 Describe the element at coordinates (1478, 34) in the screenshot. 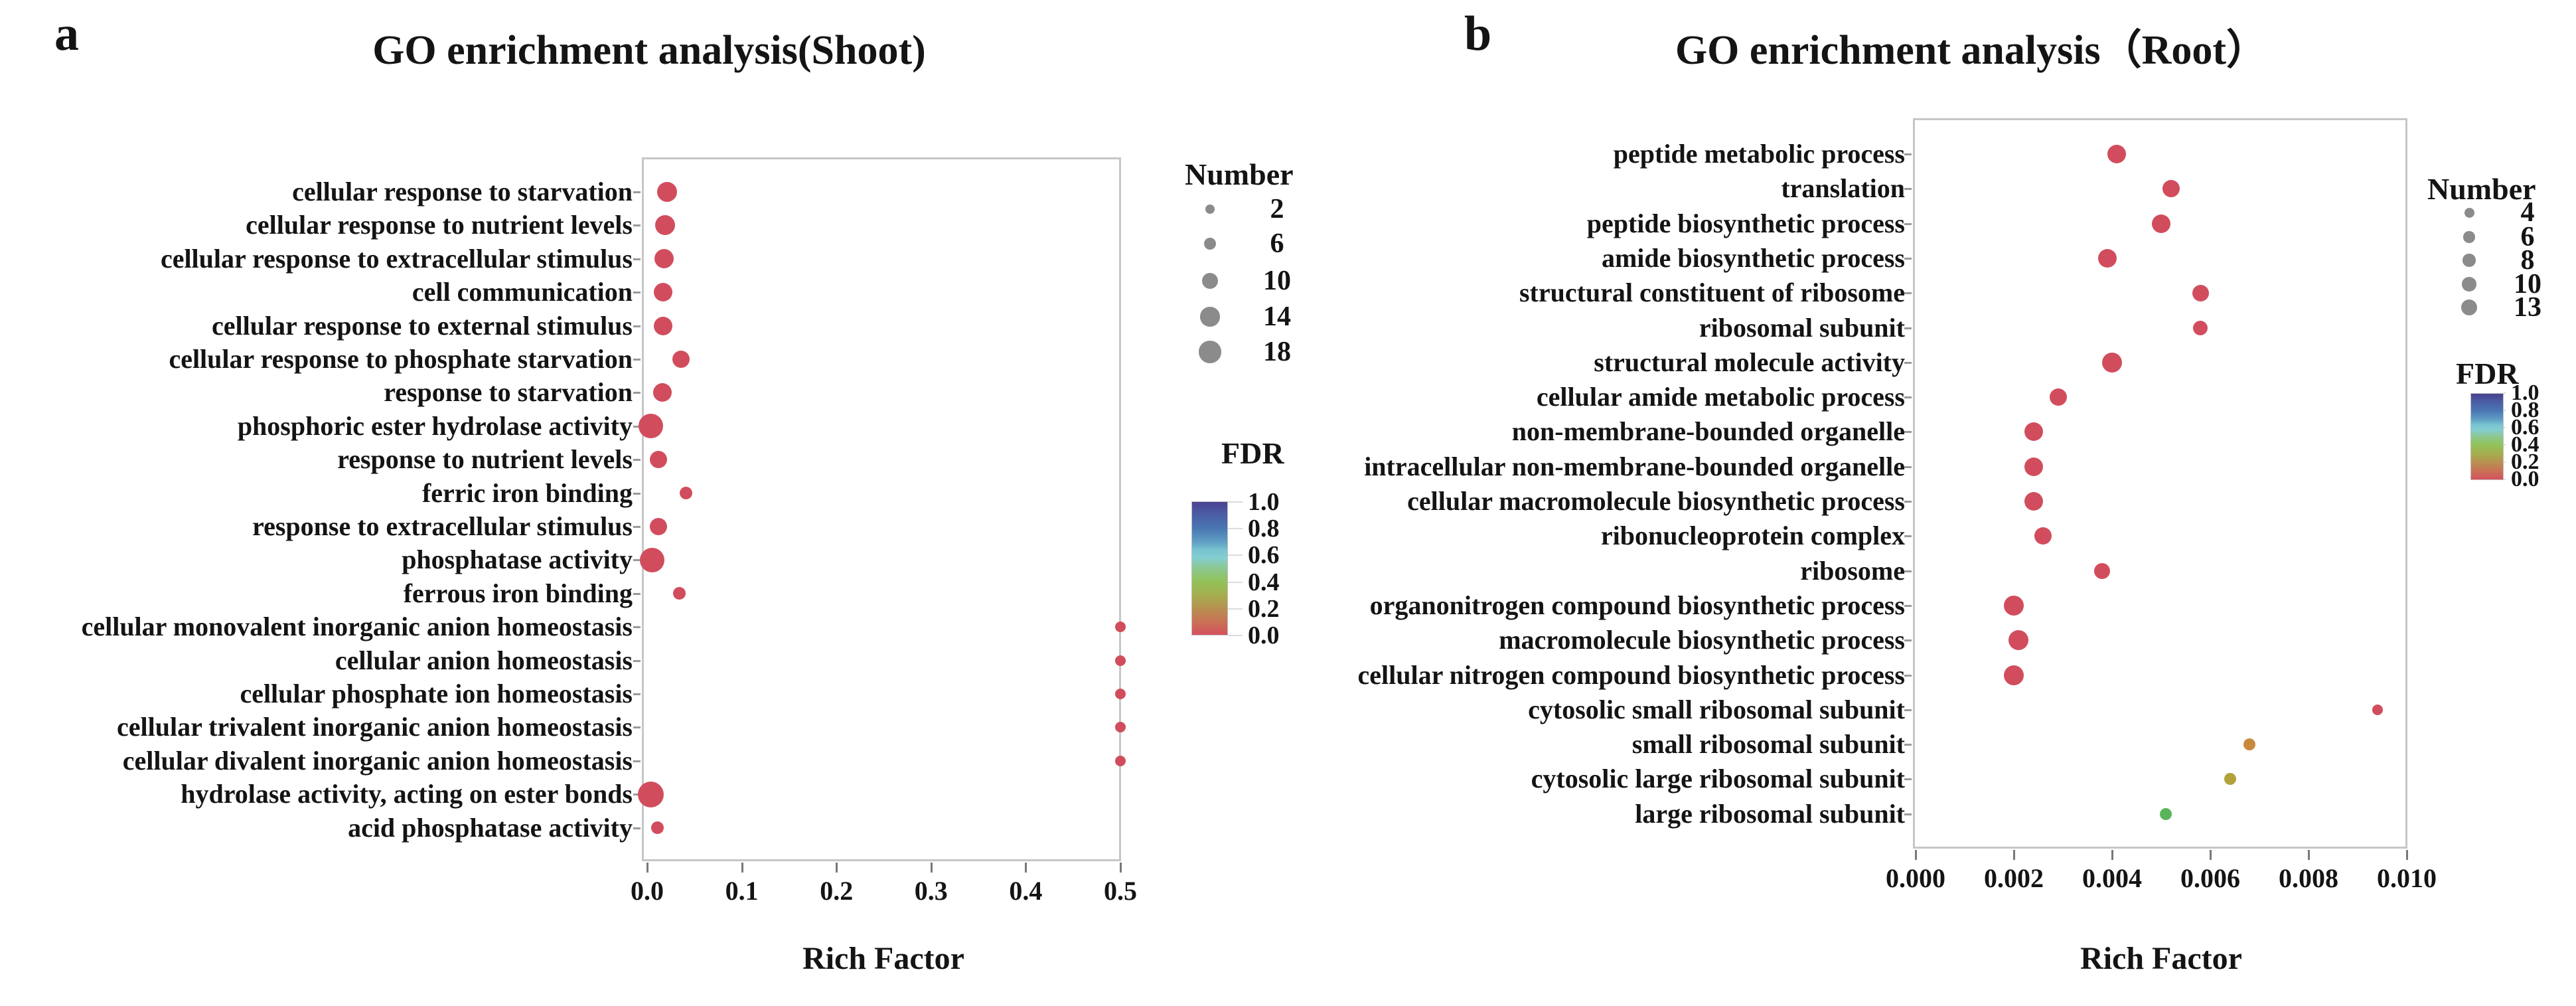

I see `panel-letter: b` at that location.